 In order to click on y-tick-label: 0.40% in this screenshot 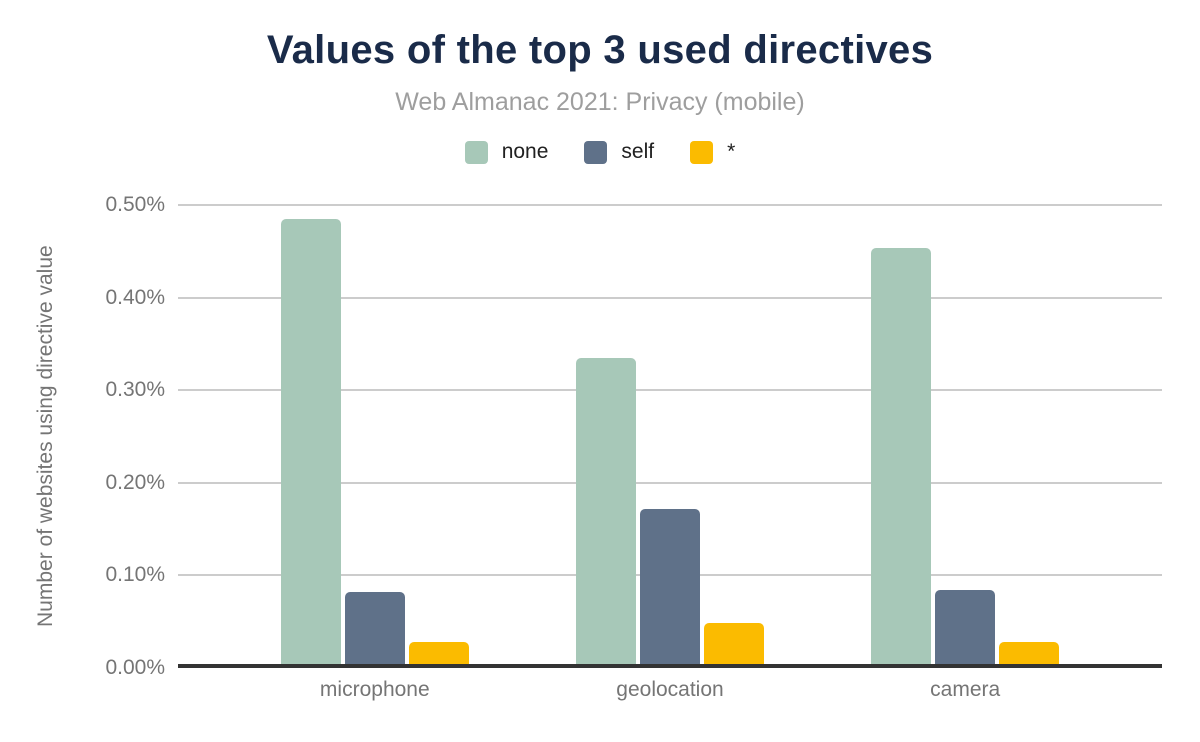, I will do `click(135, 297)`.